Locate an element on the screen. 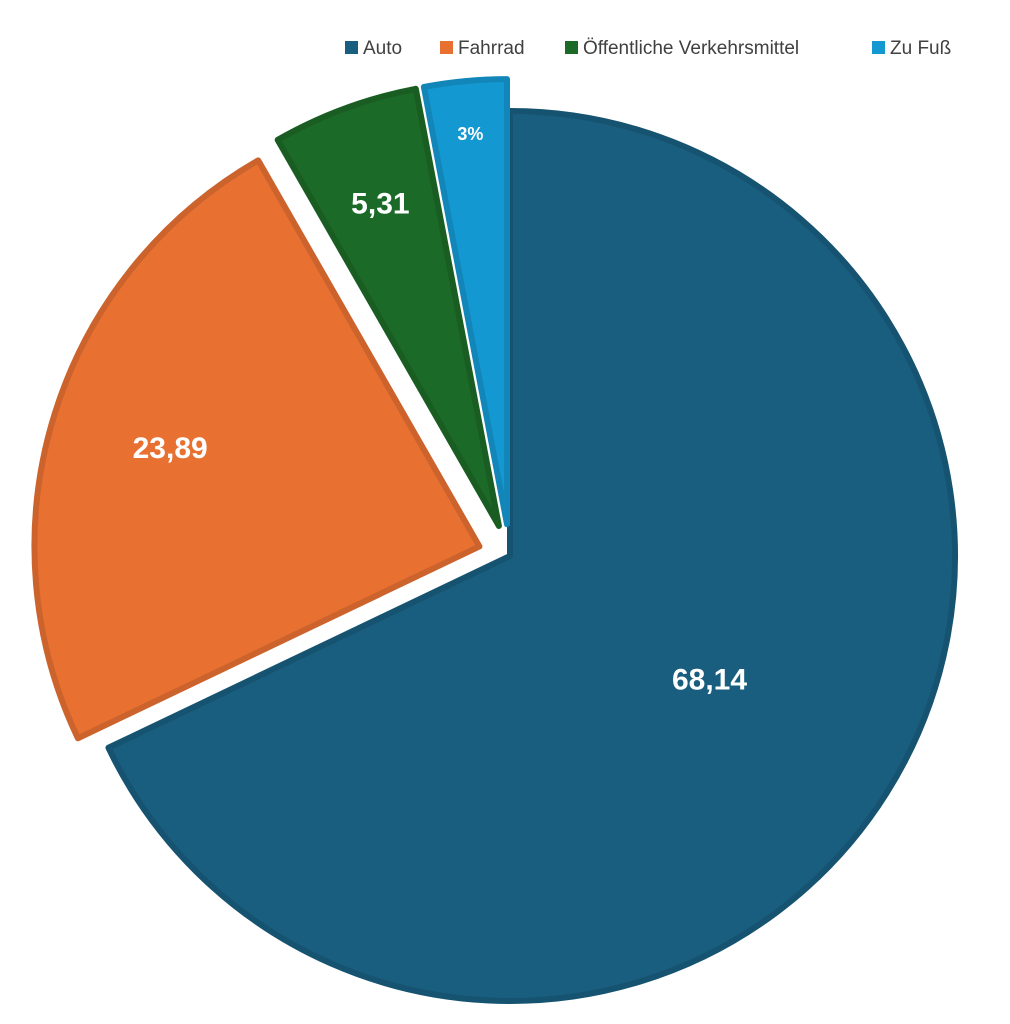 This screenshot has width=1010, height=1024. data-label: 23,89 is located at coordinates (170, 448).